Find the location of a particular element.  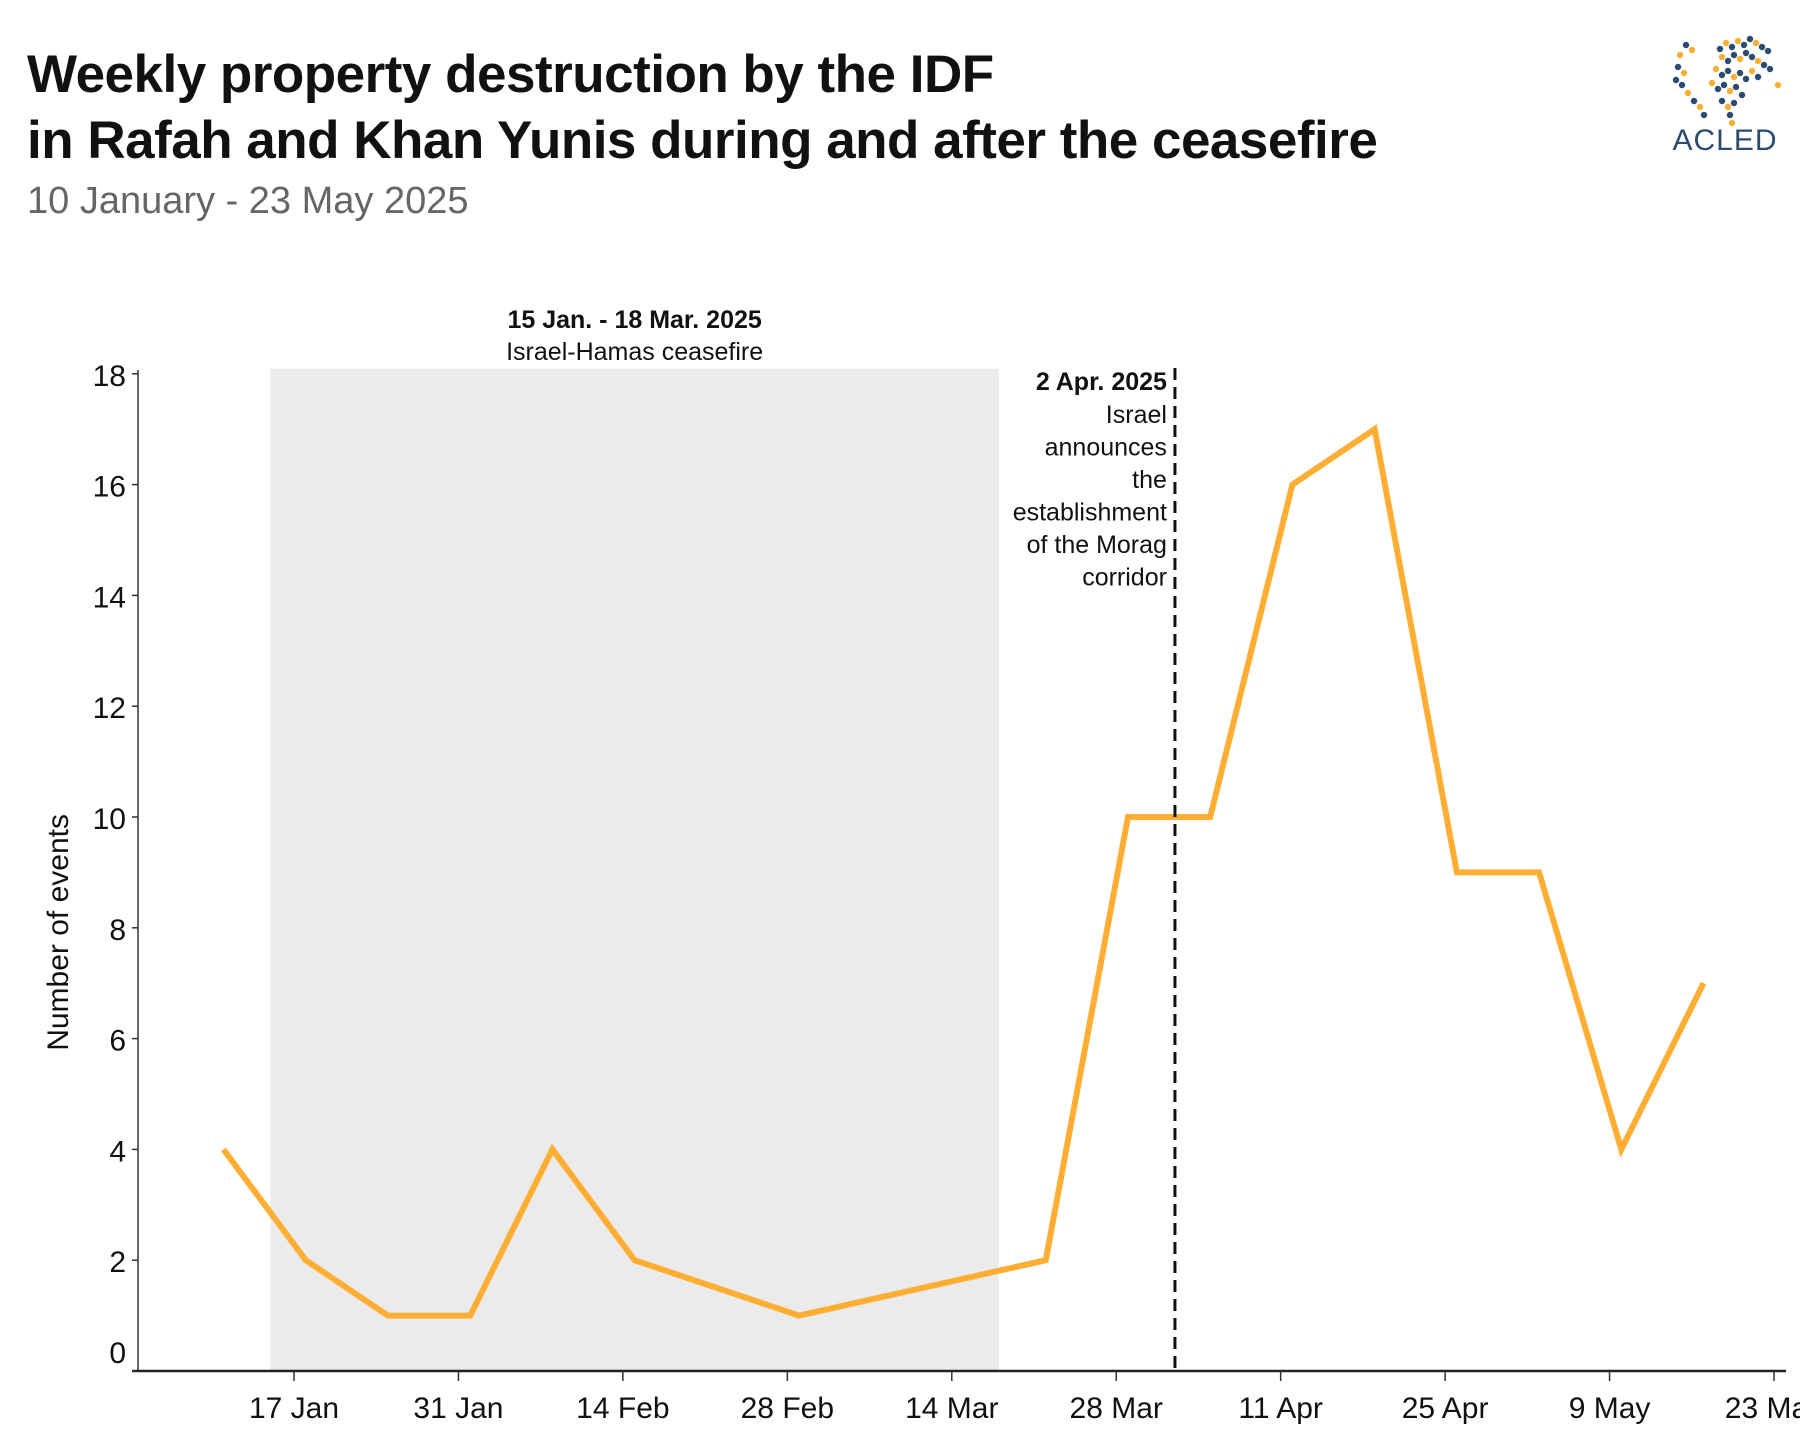

y-tick-label: 14 is located at coordinates (109, 597).